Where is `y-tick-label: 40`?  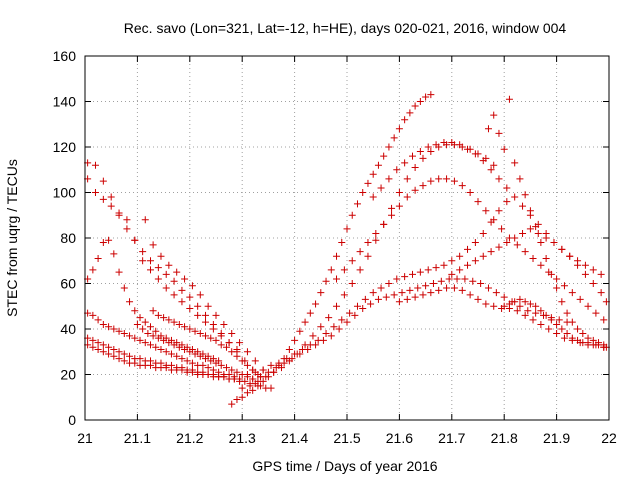
y-tick-label: 40 is located at coordinates (68, 329).